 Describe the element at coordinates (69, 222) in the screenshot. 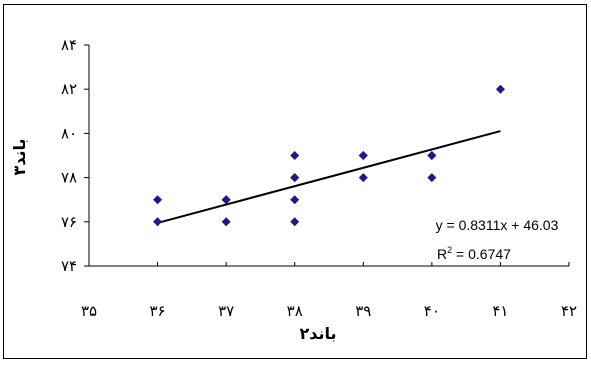

I see `y-tick-label: ۷۶` at that location.